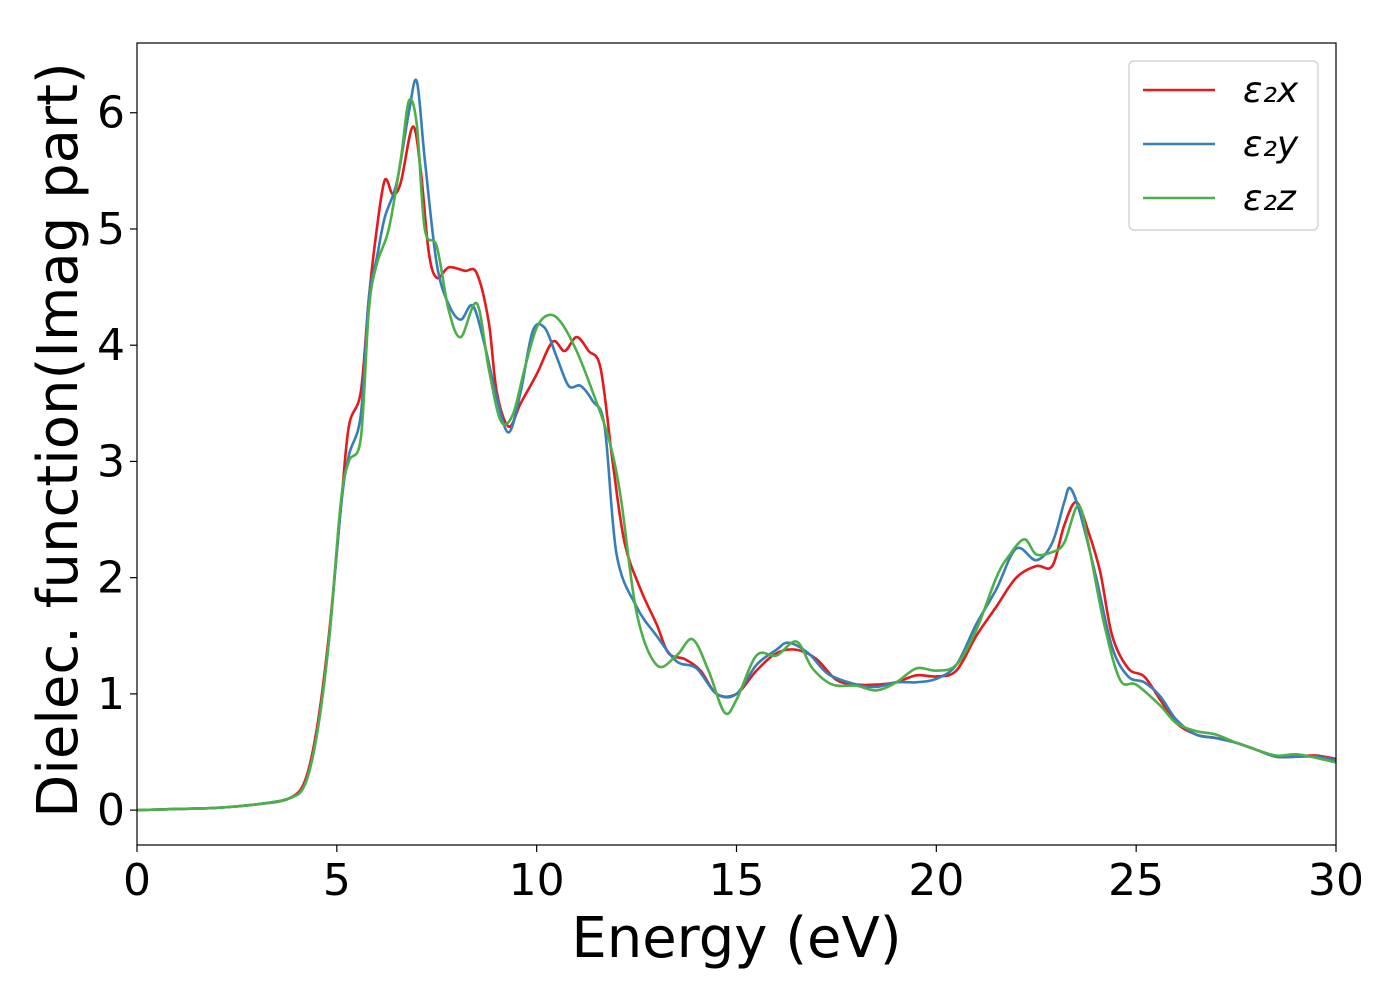 The width and height of the screenshot is (1400, 1000). I want to click on y-axis-label: Dielec. function(Imag part), so click(58, 440).